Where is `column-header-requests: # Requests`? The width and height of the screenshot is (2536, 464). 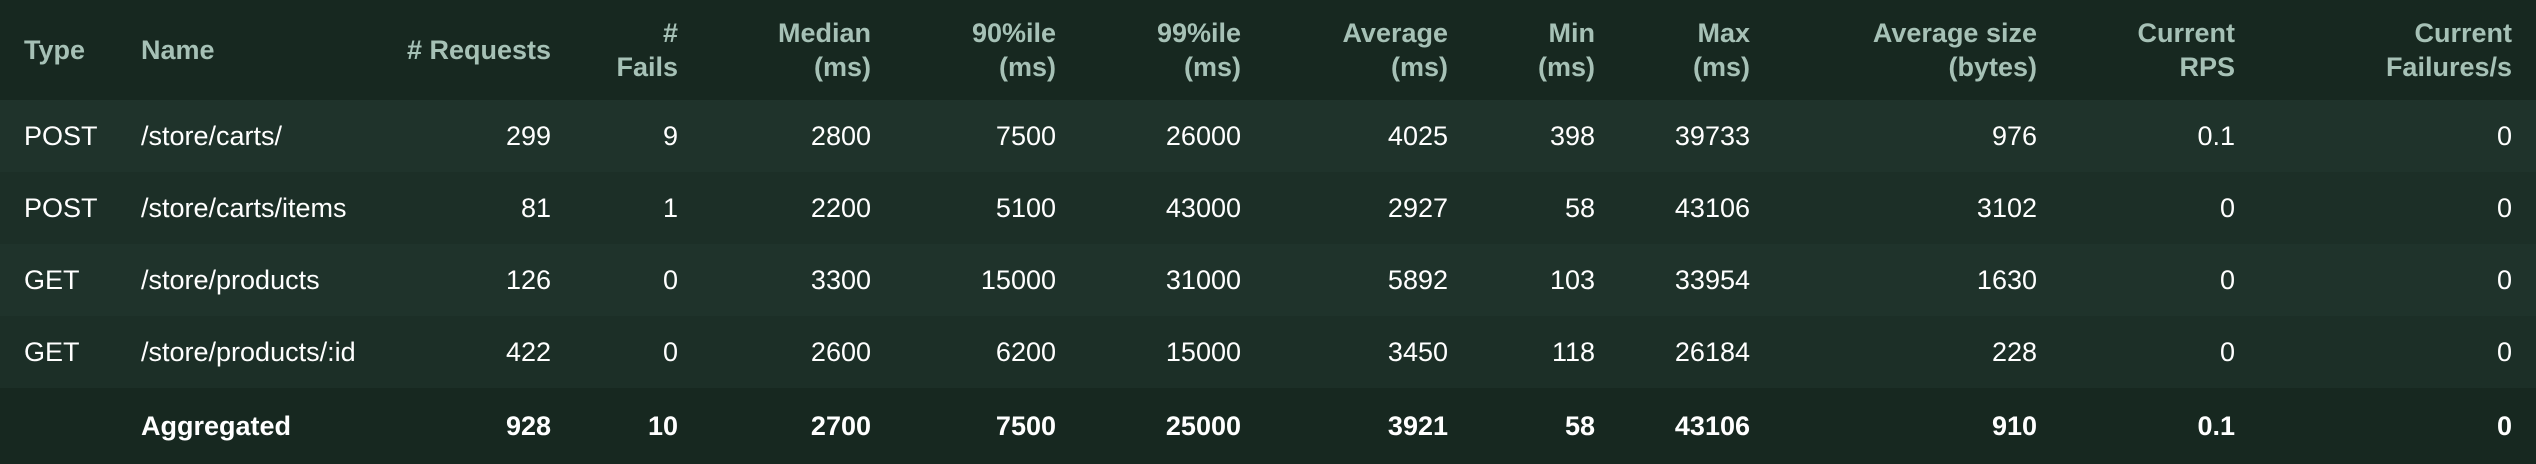 column-header-requests: # Requests is located at coordinates (478, 50).